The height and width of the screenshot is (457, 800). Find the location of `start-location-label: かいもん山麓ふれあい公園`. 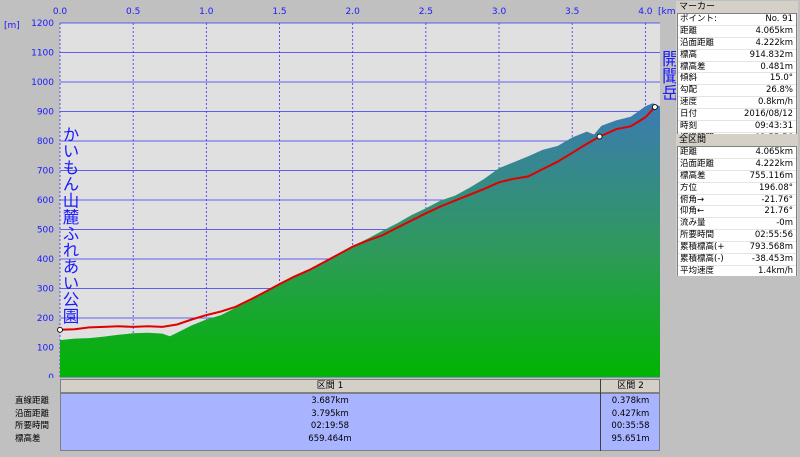

start-location-label: かいもん山麓ふれあい公園 is located at coordinates (69, 225).